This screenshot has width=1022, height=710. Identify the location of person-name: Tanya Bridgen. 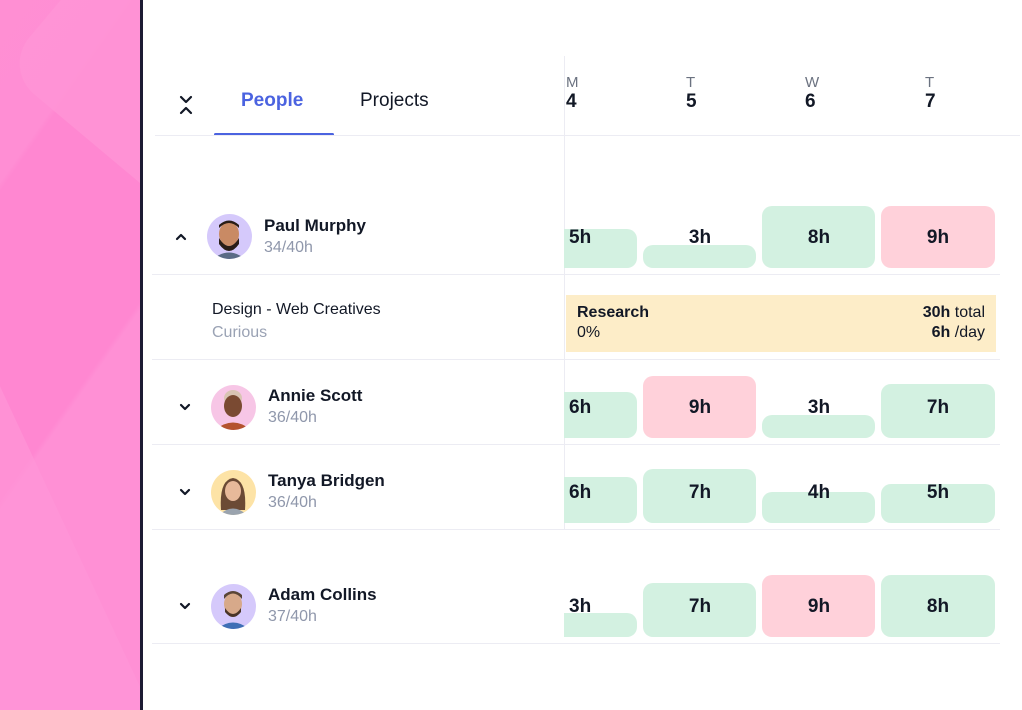
(326, 480).